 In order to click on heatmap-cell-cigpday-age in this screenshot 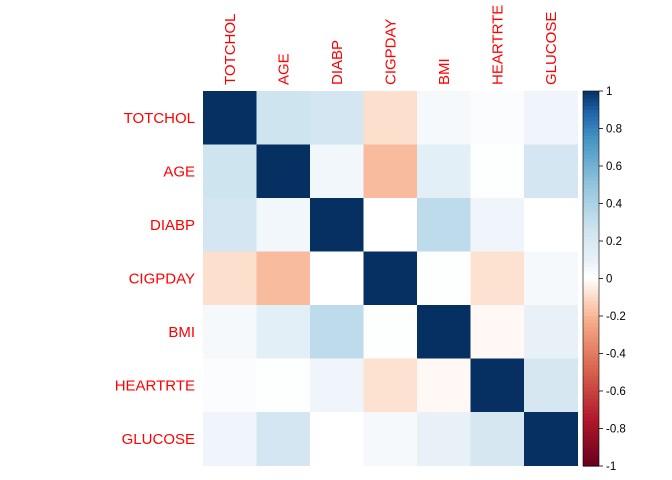, I will do `click(283, 278)`.